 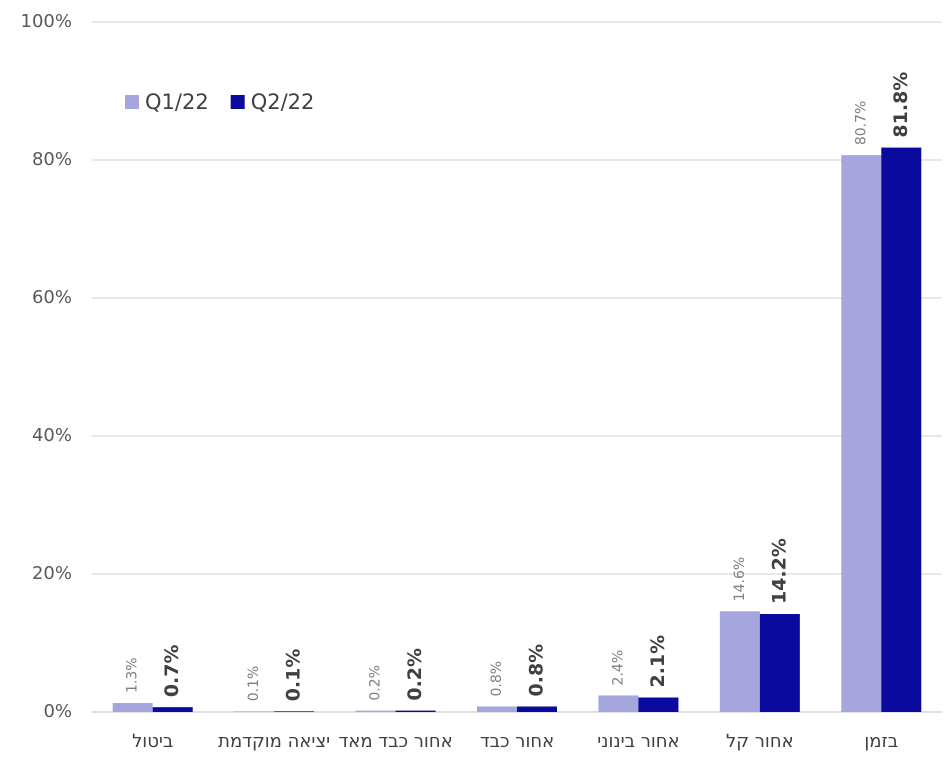 I want to click on x-tick-label: אחור כבד מאד, so click(x=395, y=741).